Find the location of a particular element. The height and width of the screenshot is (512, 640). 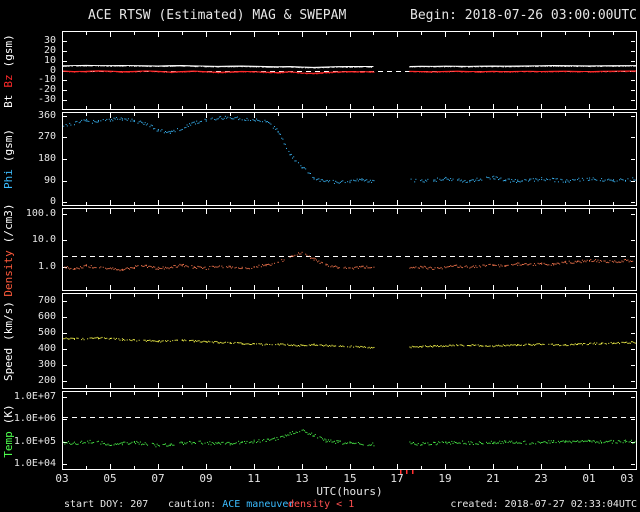

start-doy: start DOY: 207 is located at coordinates (106, 504).